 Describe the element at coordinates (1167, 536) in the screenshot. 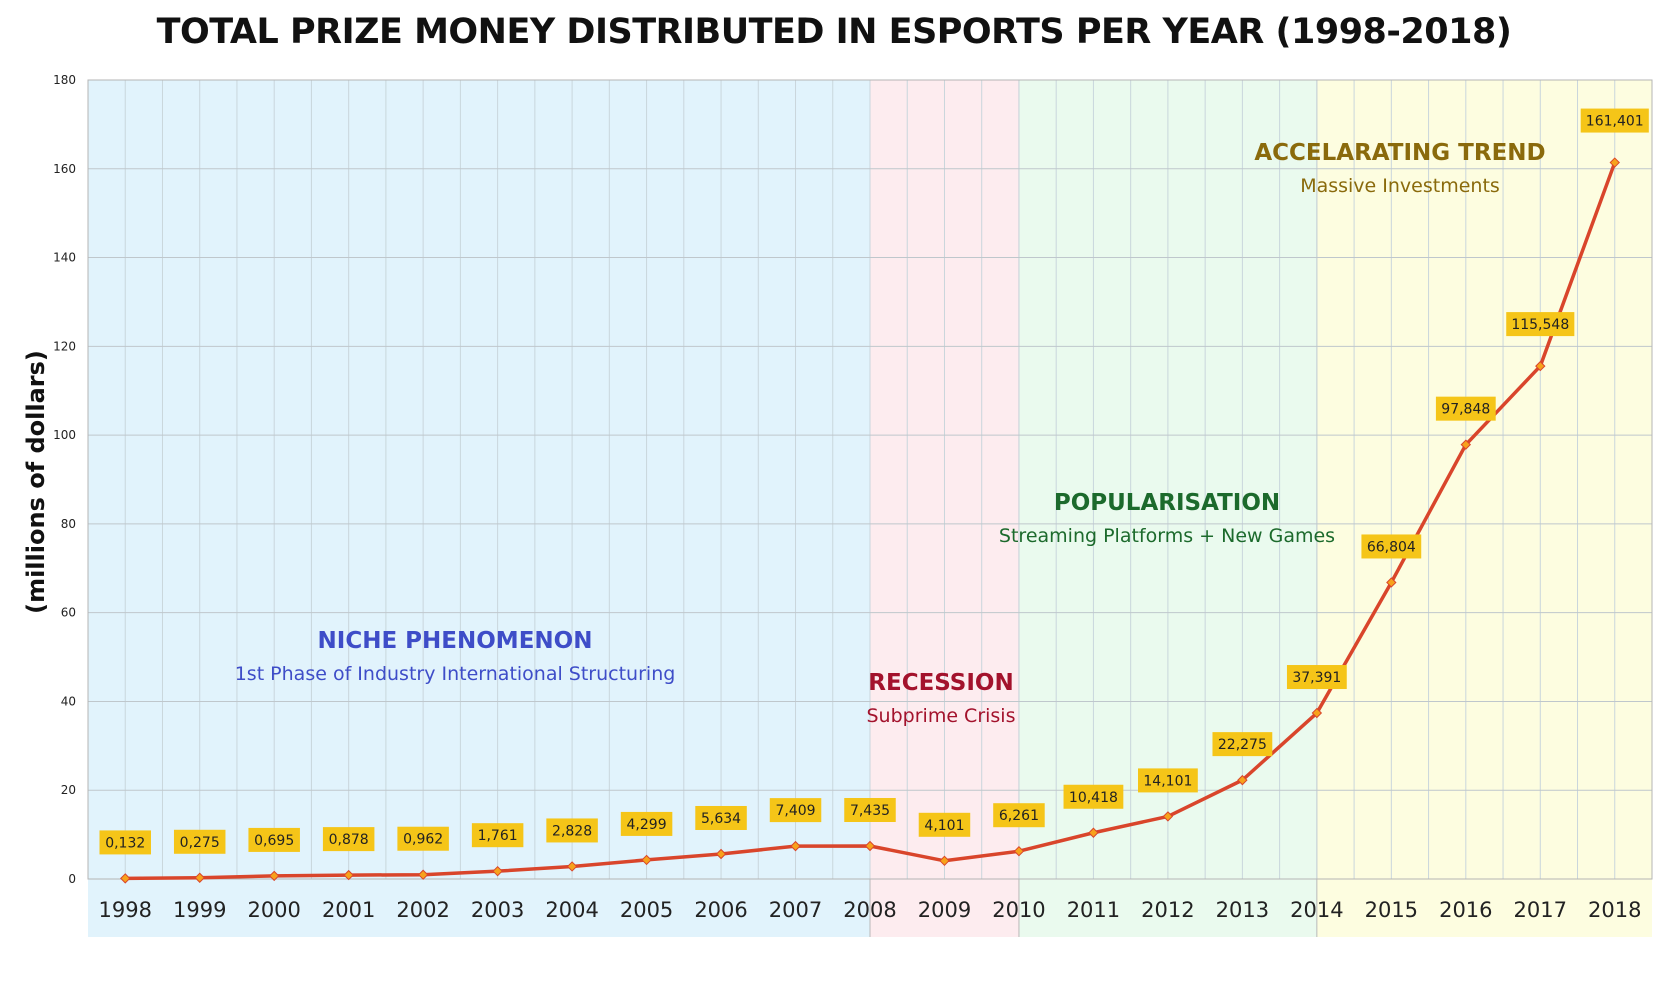

I see `phase-subtitle: Streaming Platforms + New Games` at that location.